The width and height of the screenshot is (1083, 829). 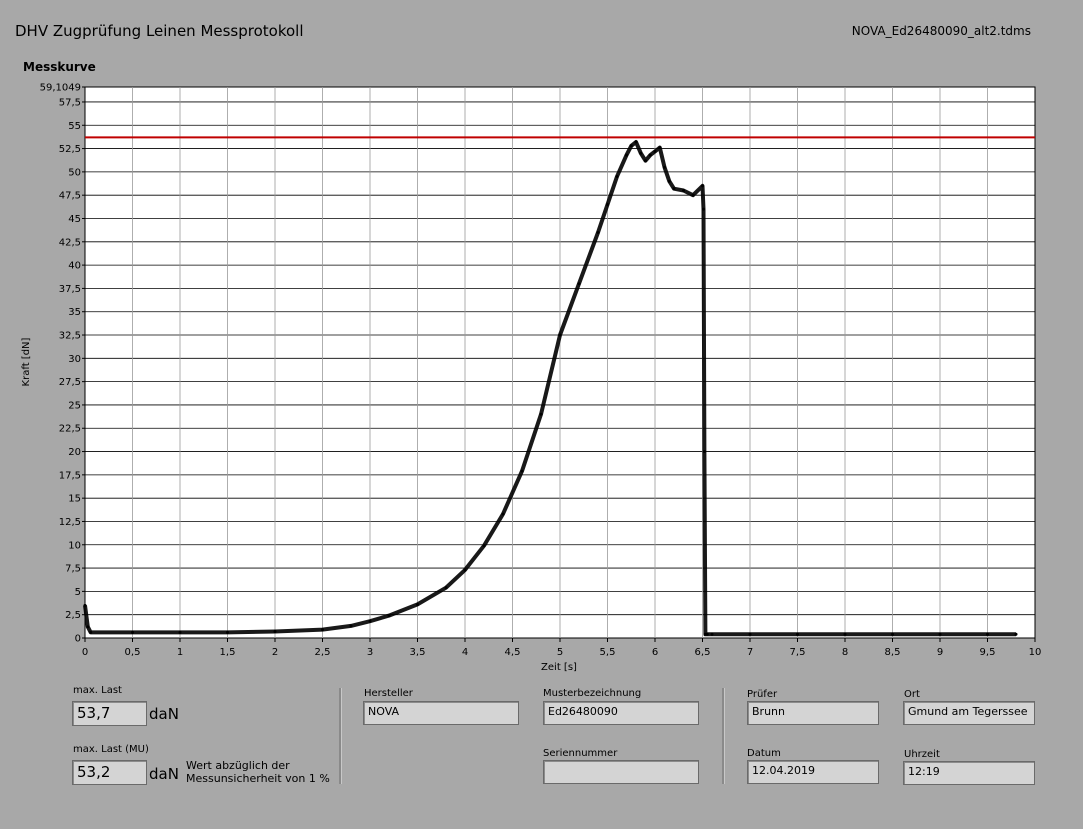 What do you see at coordinates (74, 545) in the screenshot?
I see `y-tick-label: 10` at bounding box center [74, 545].